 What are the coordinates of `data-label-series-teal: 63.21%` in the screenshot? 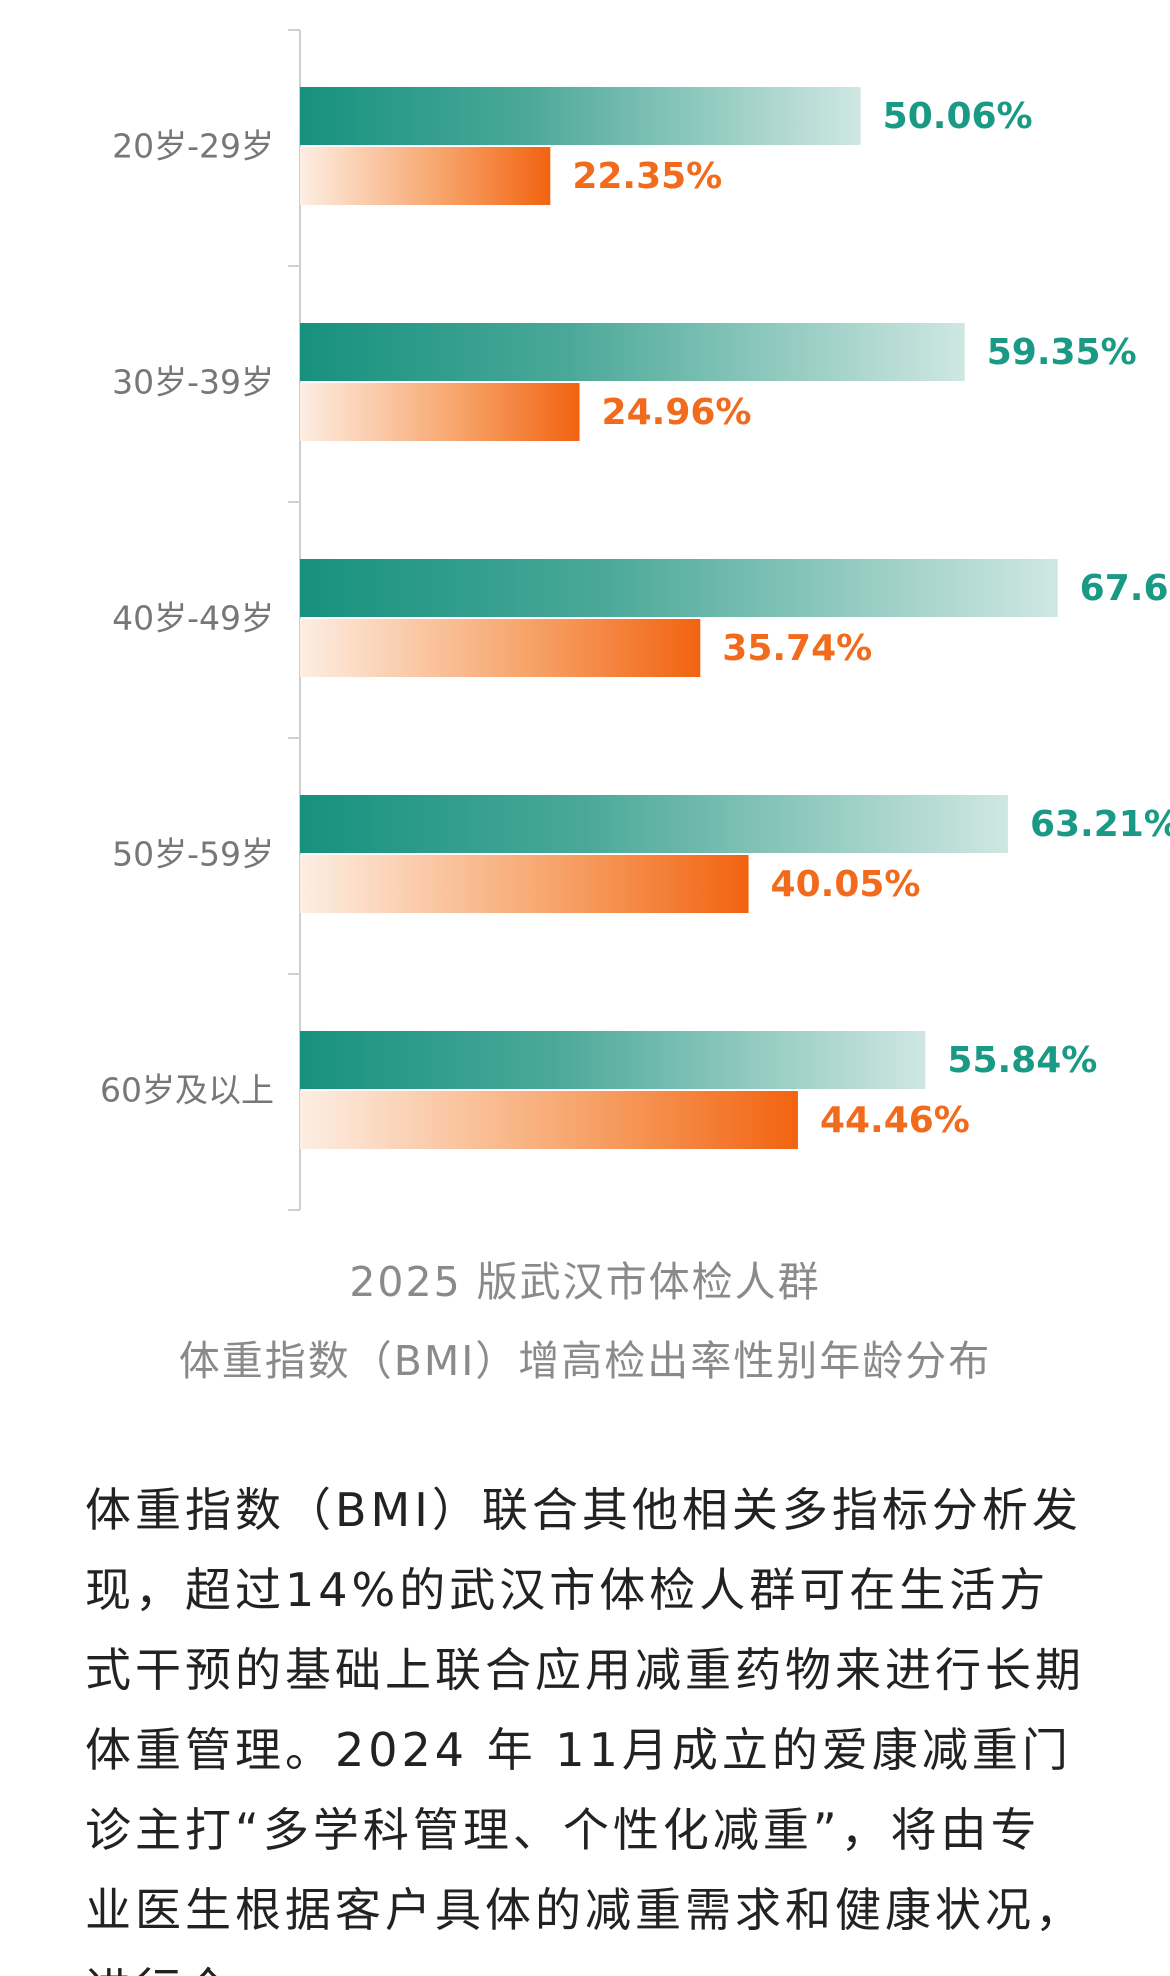 It's located at (1100, 824).